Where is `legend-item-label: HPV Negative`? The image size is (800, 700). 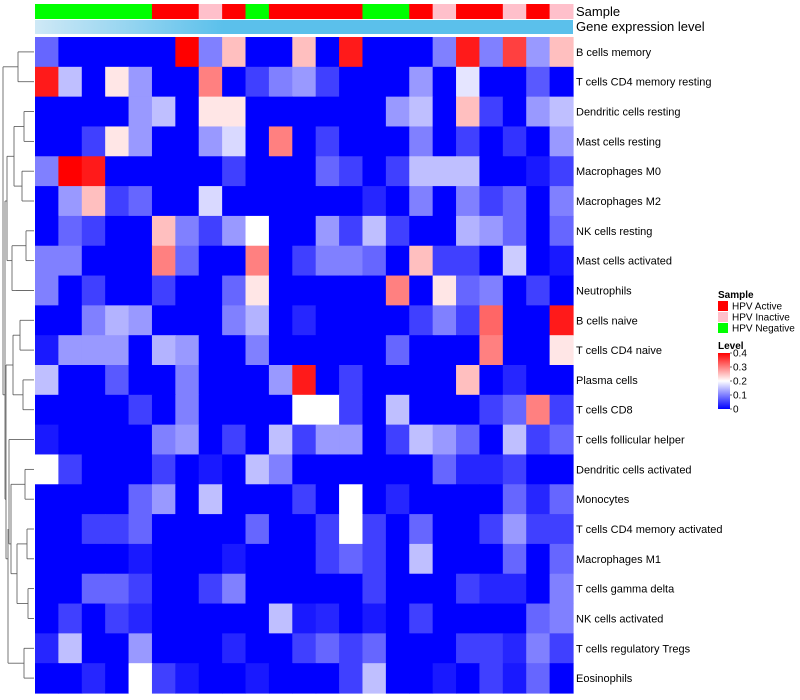
legend-item-label: HPV Negative is located at coordinates (763, 329).